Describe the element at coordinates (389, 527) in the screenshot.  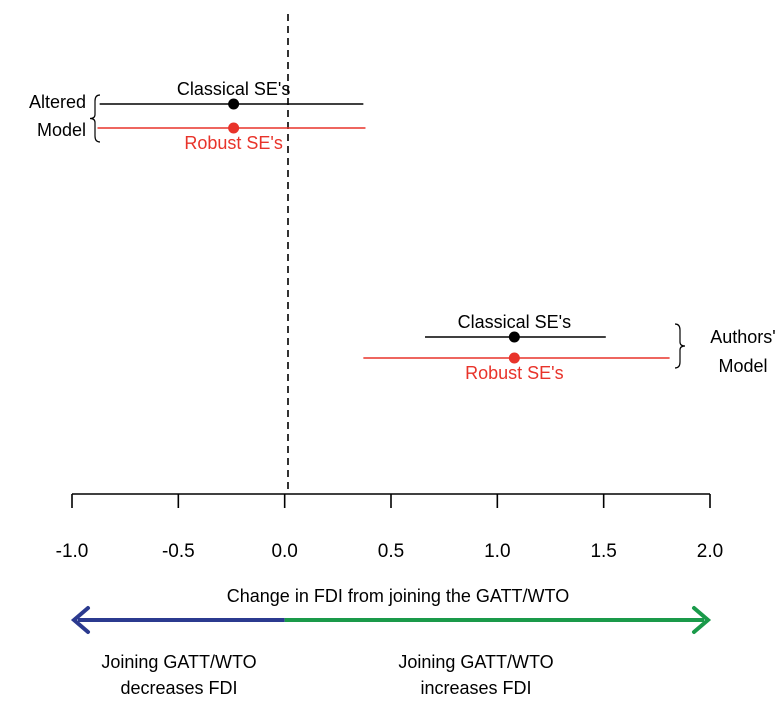
I see `x-axis: -1.0 -0.5 0.0 0.5 1.0 1.5 2.0` at that location.